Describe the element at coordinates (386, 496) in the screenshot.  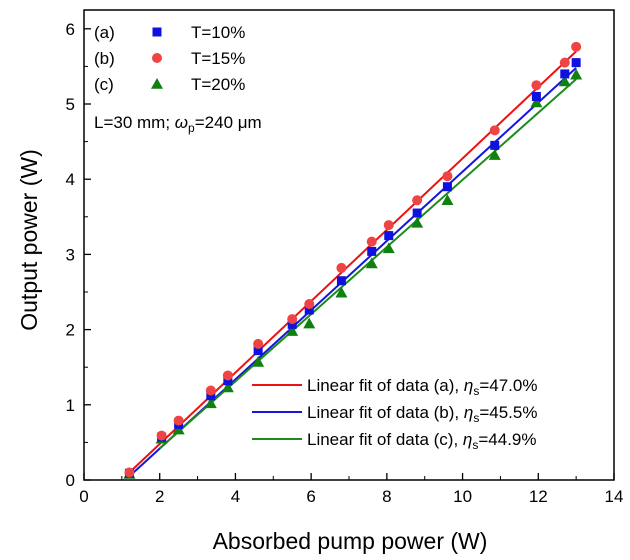
I see `x-tick-label: 8` at that location.